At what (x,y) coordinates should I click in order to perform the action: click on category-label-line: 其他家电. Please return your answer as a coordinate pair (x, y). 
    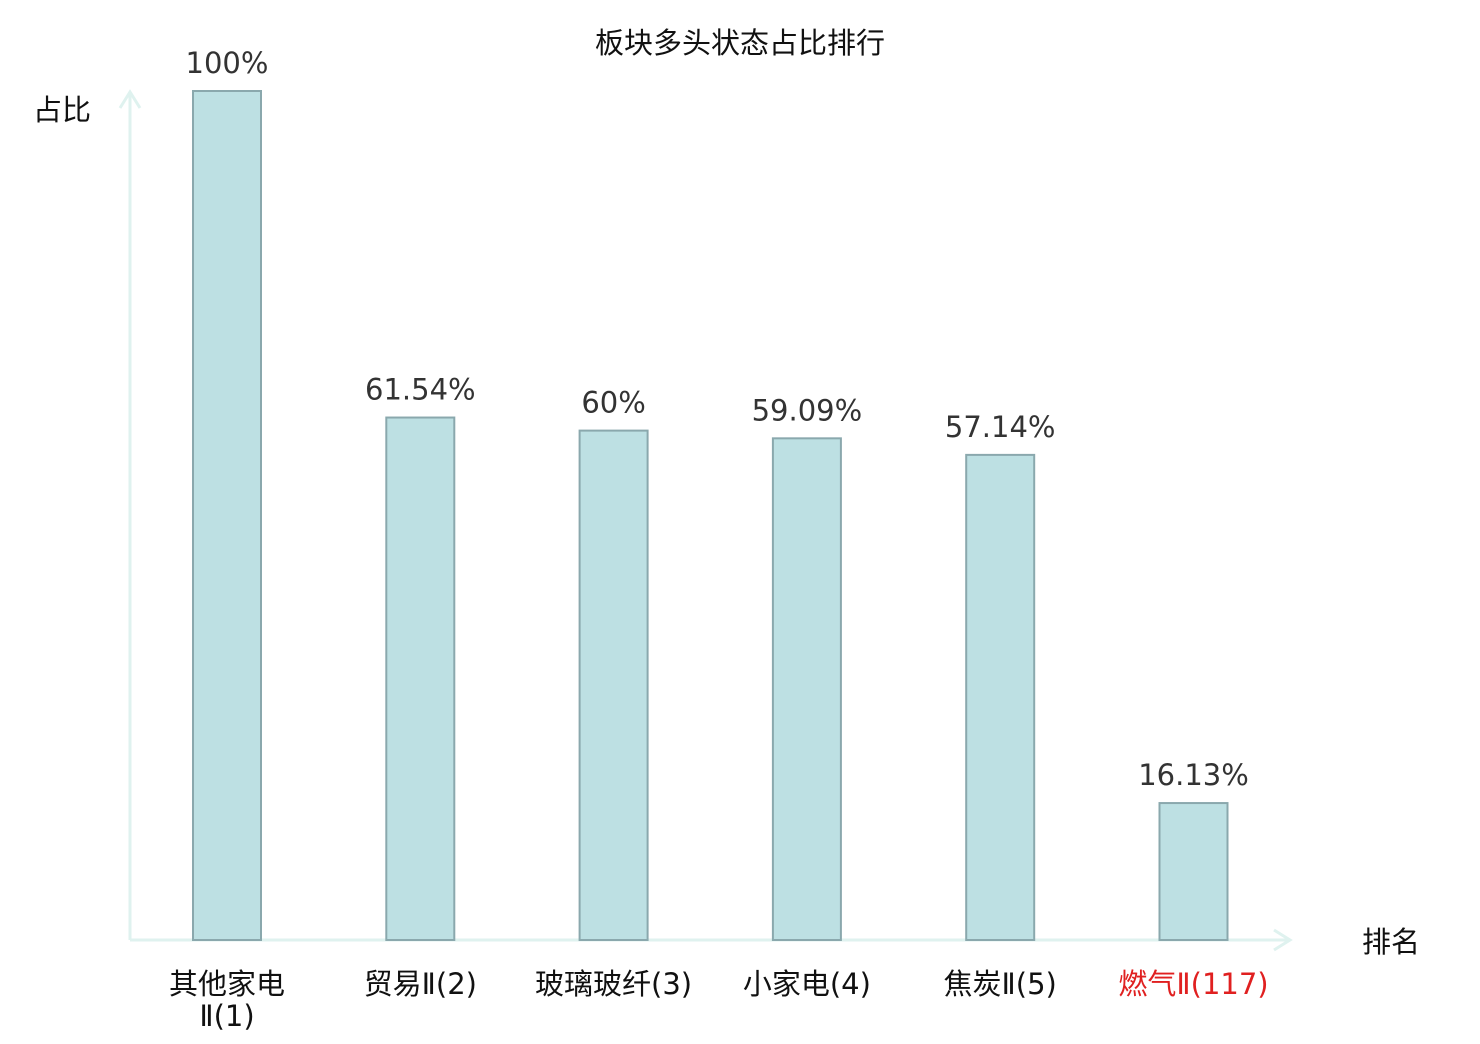
    Looking at the image, I should click on (227, 984).